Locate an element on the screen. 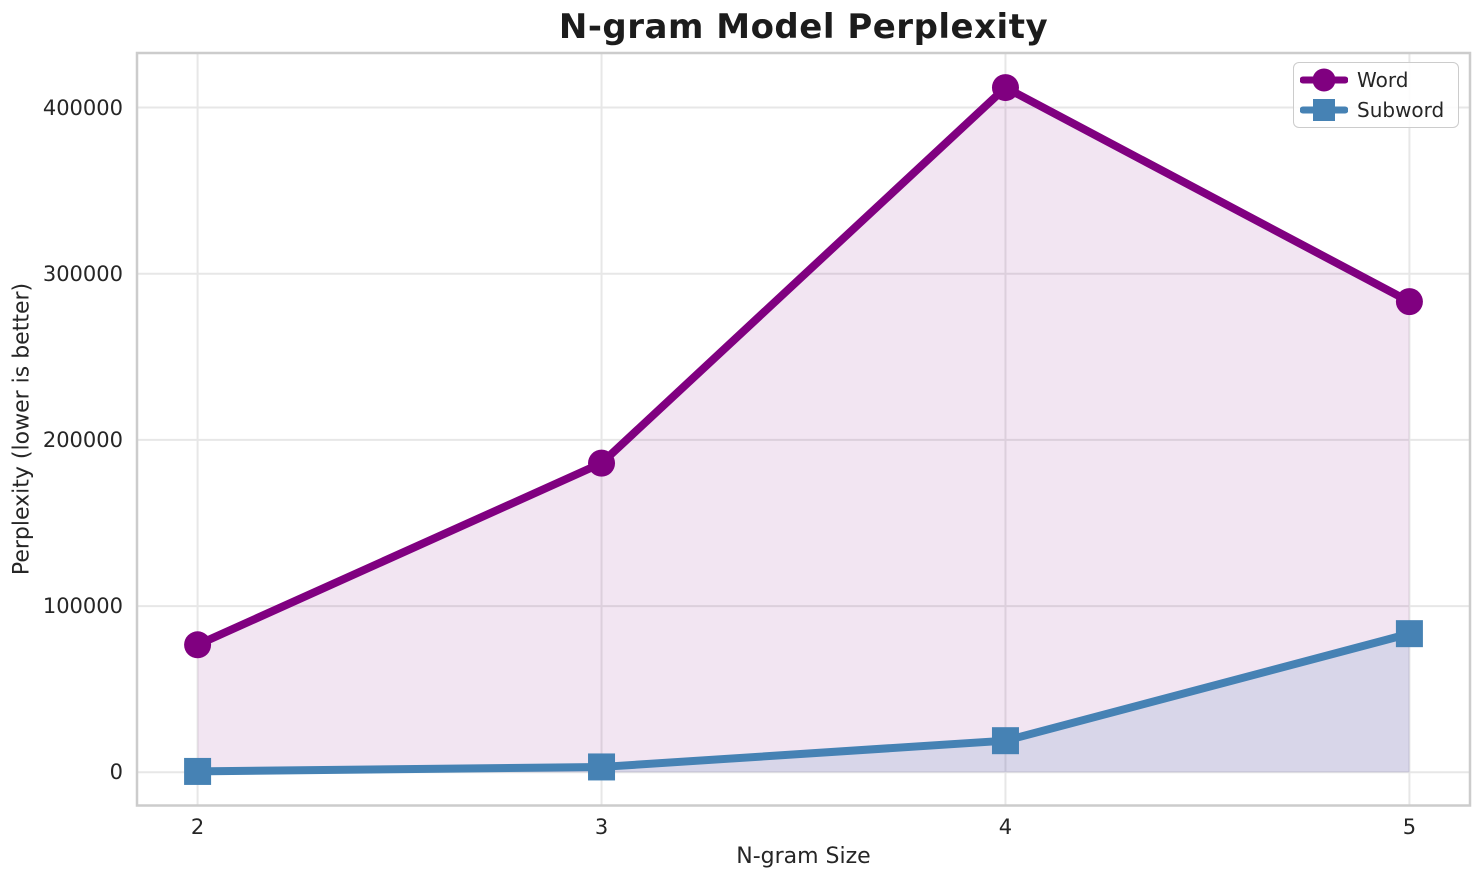  legend-label-word: Word is located at coordinates (1383, 80).